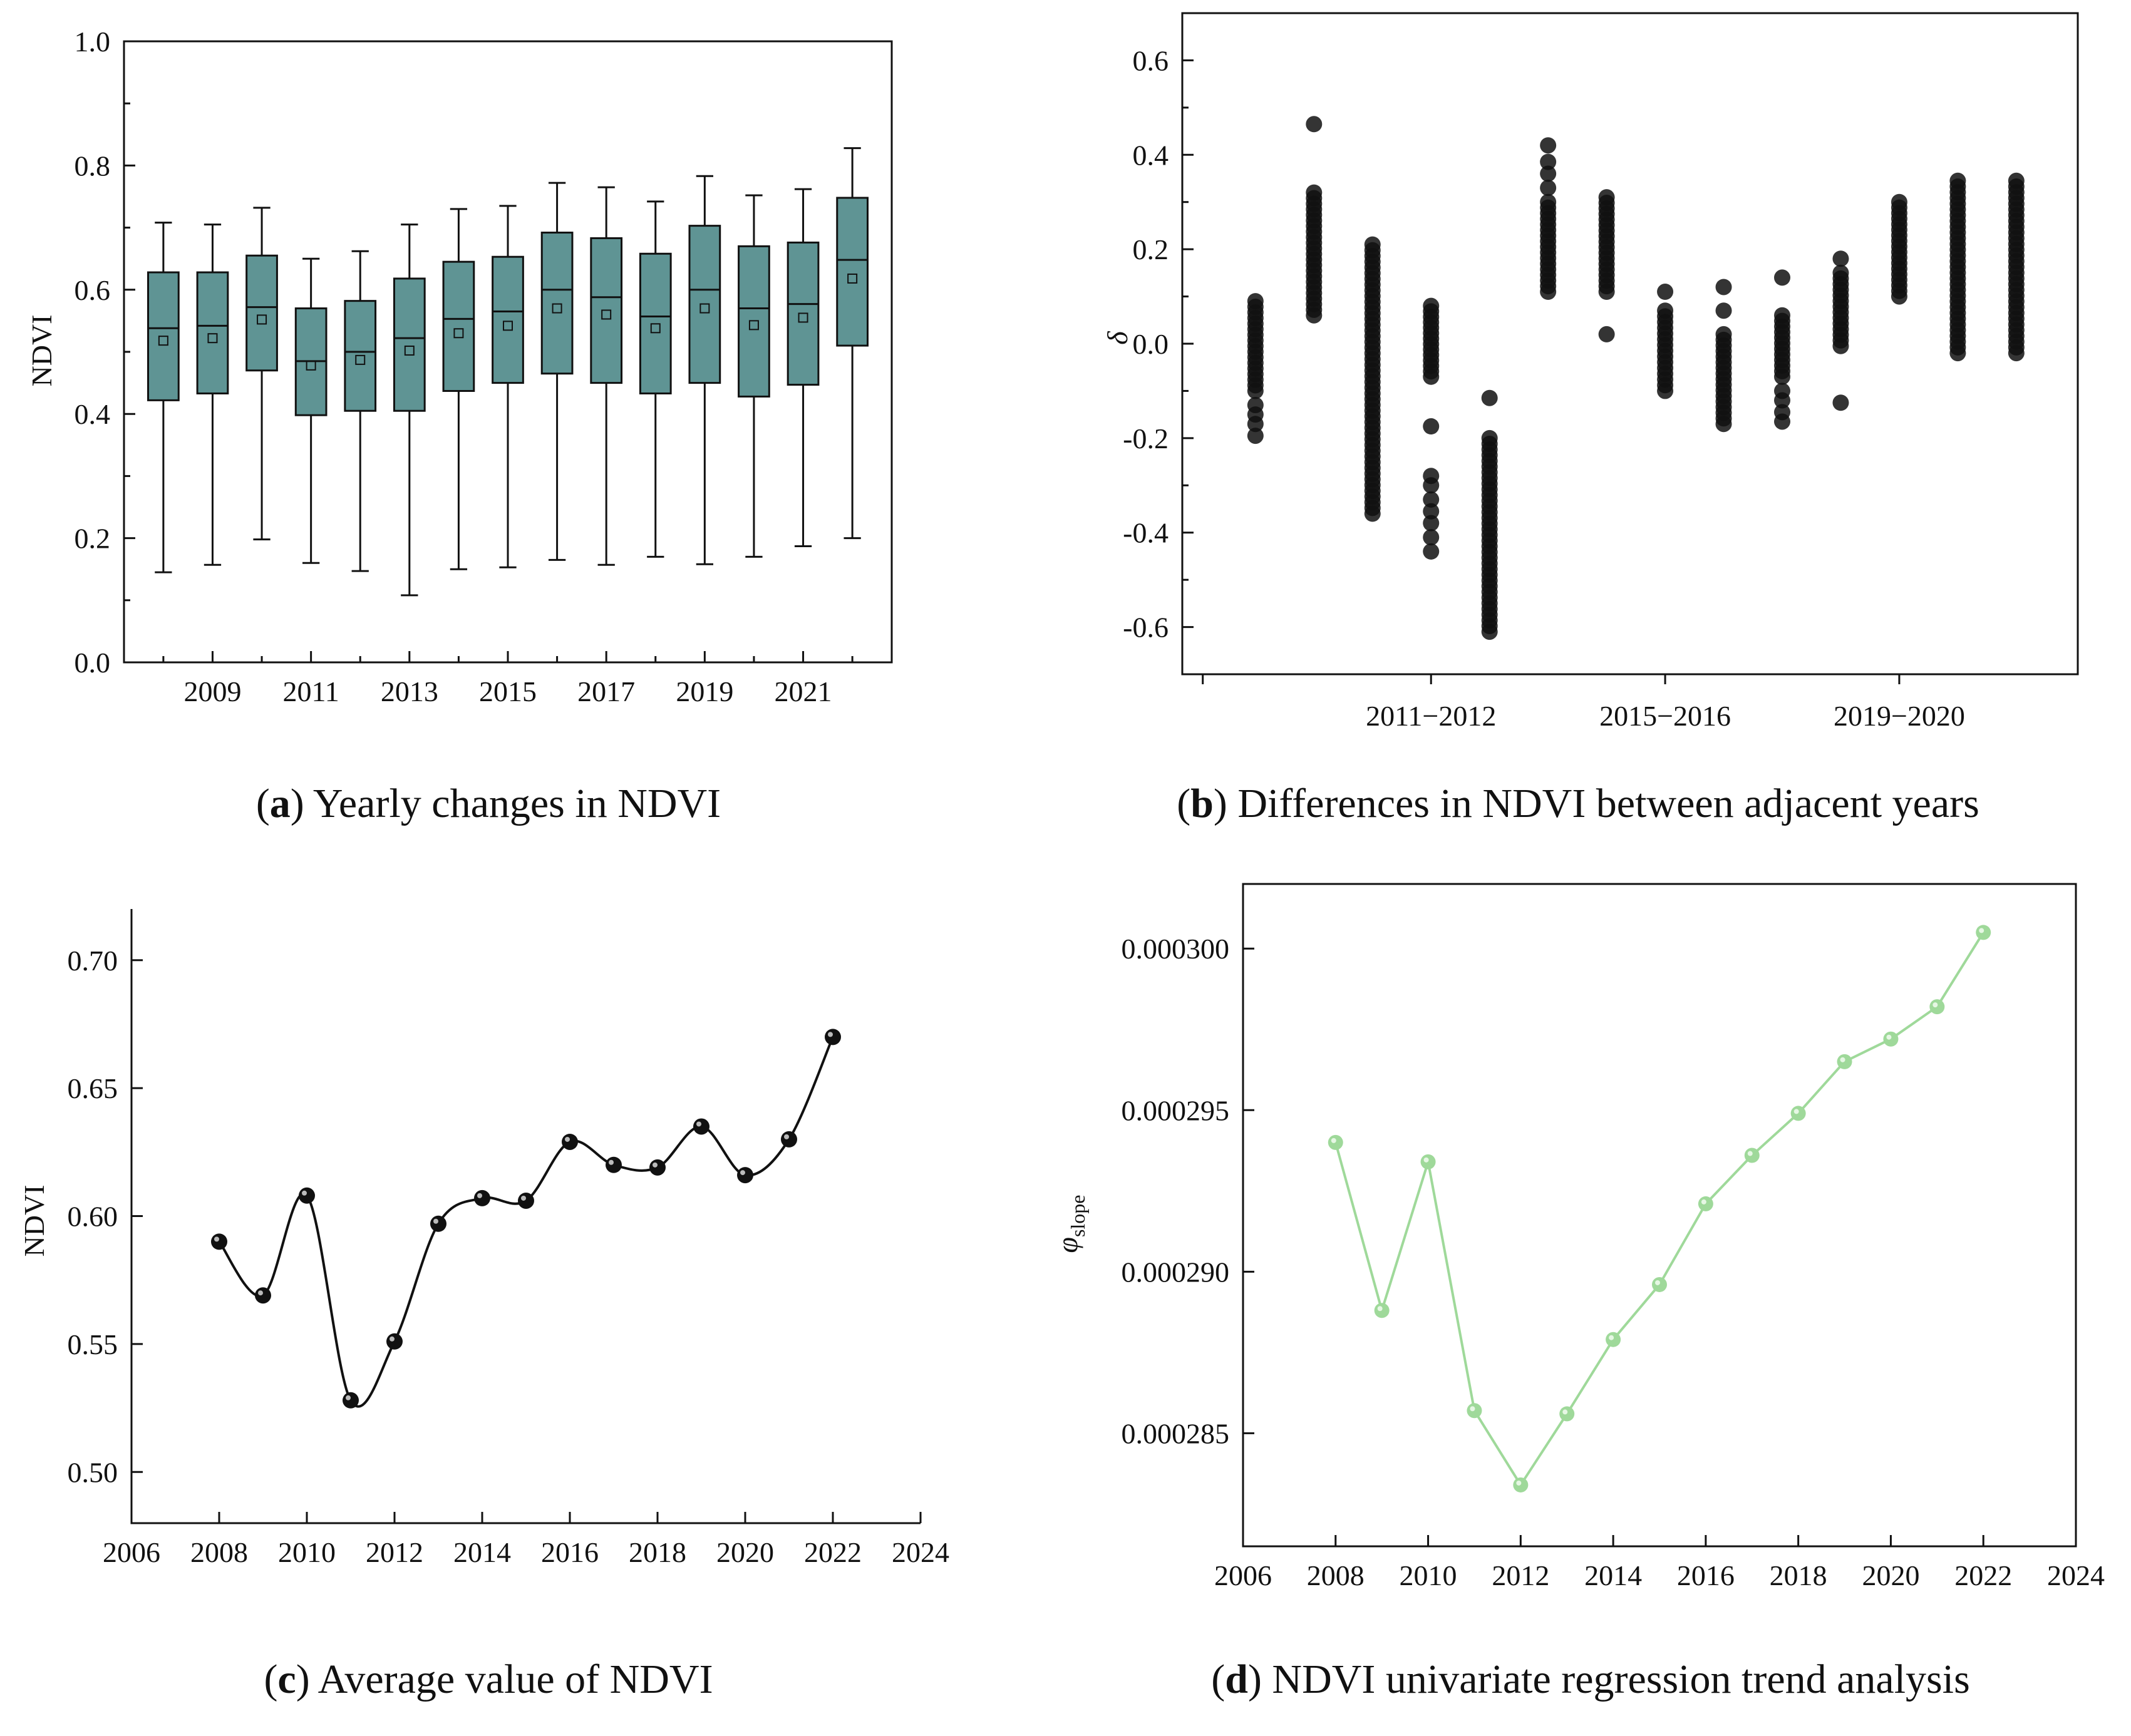 Image resolution: width=2131 pixels, height=1736 pixels. Describe the element at coordinates (458, 389) in the screenshot. I see `box-2014` at that location.